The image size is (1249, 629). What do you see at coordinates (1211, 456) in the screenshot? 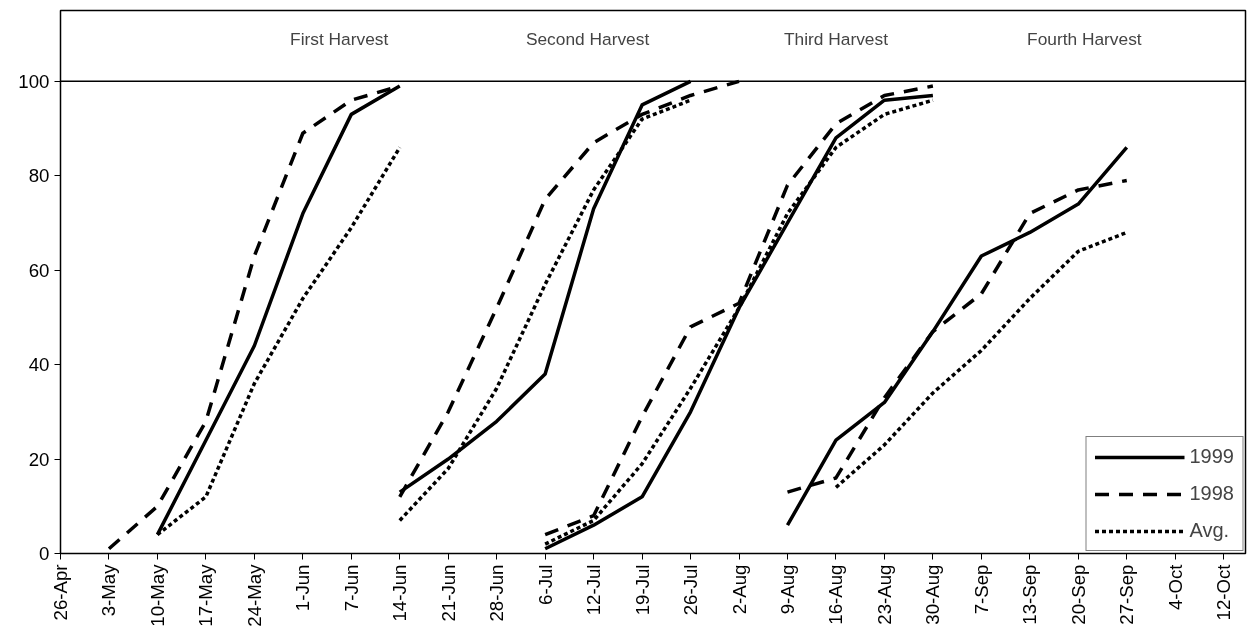
I see `legend-label: 1999` at bounding box center [1211, 456].